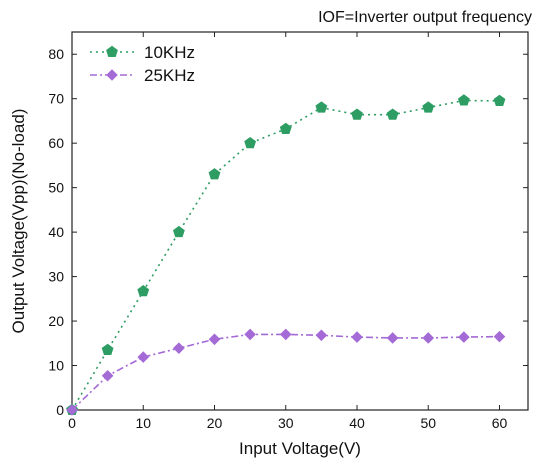 Image resolution: width=550 pixels, height=468 pixels. Describe the element at coordinates (56, 188) in the screenshot. I see `y-tick-label: 50` at that location.